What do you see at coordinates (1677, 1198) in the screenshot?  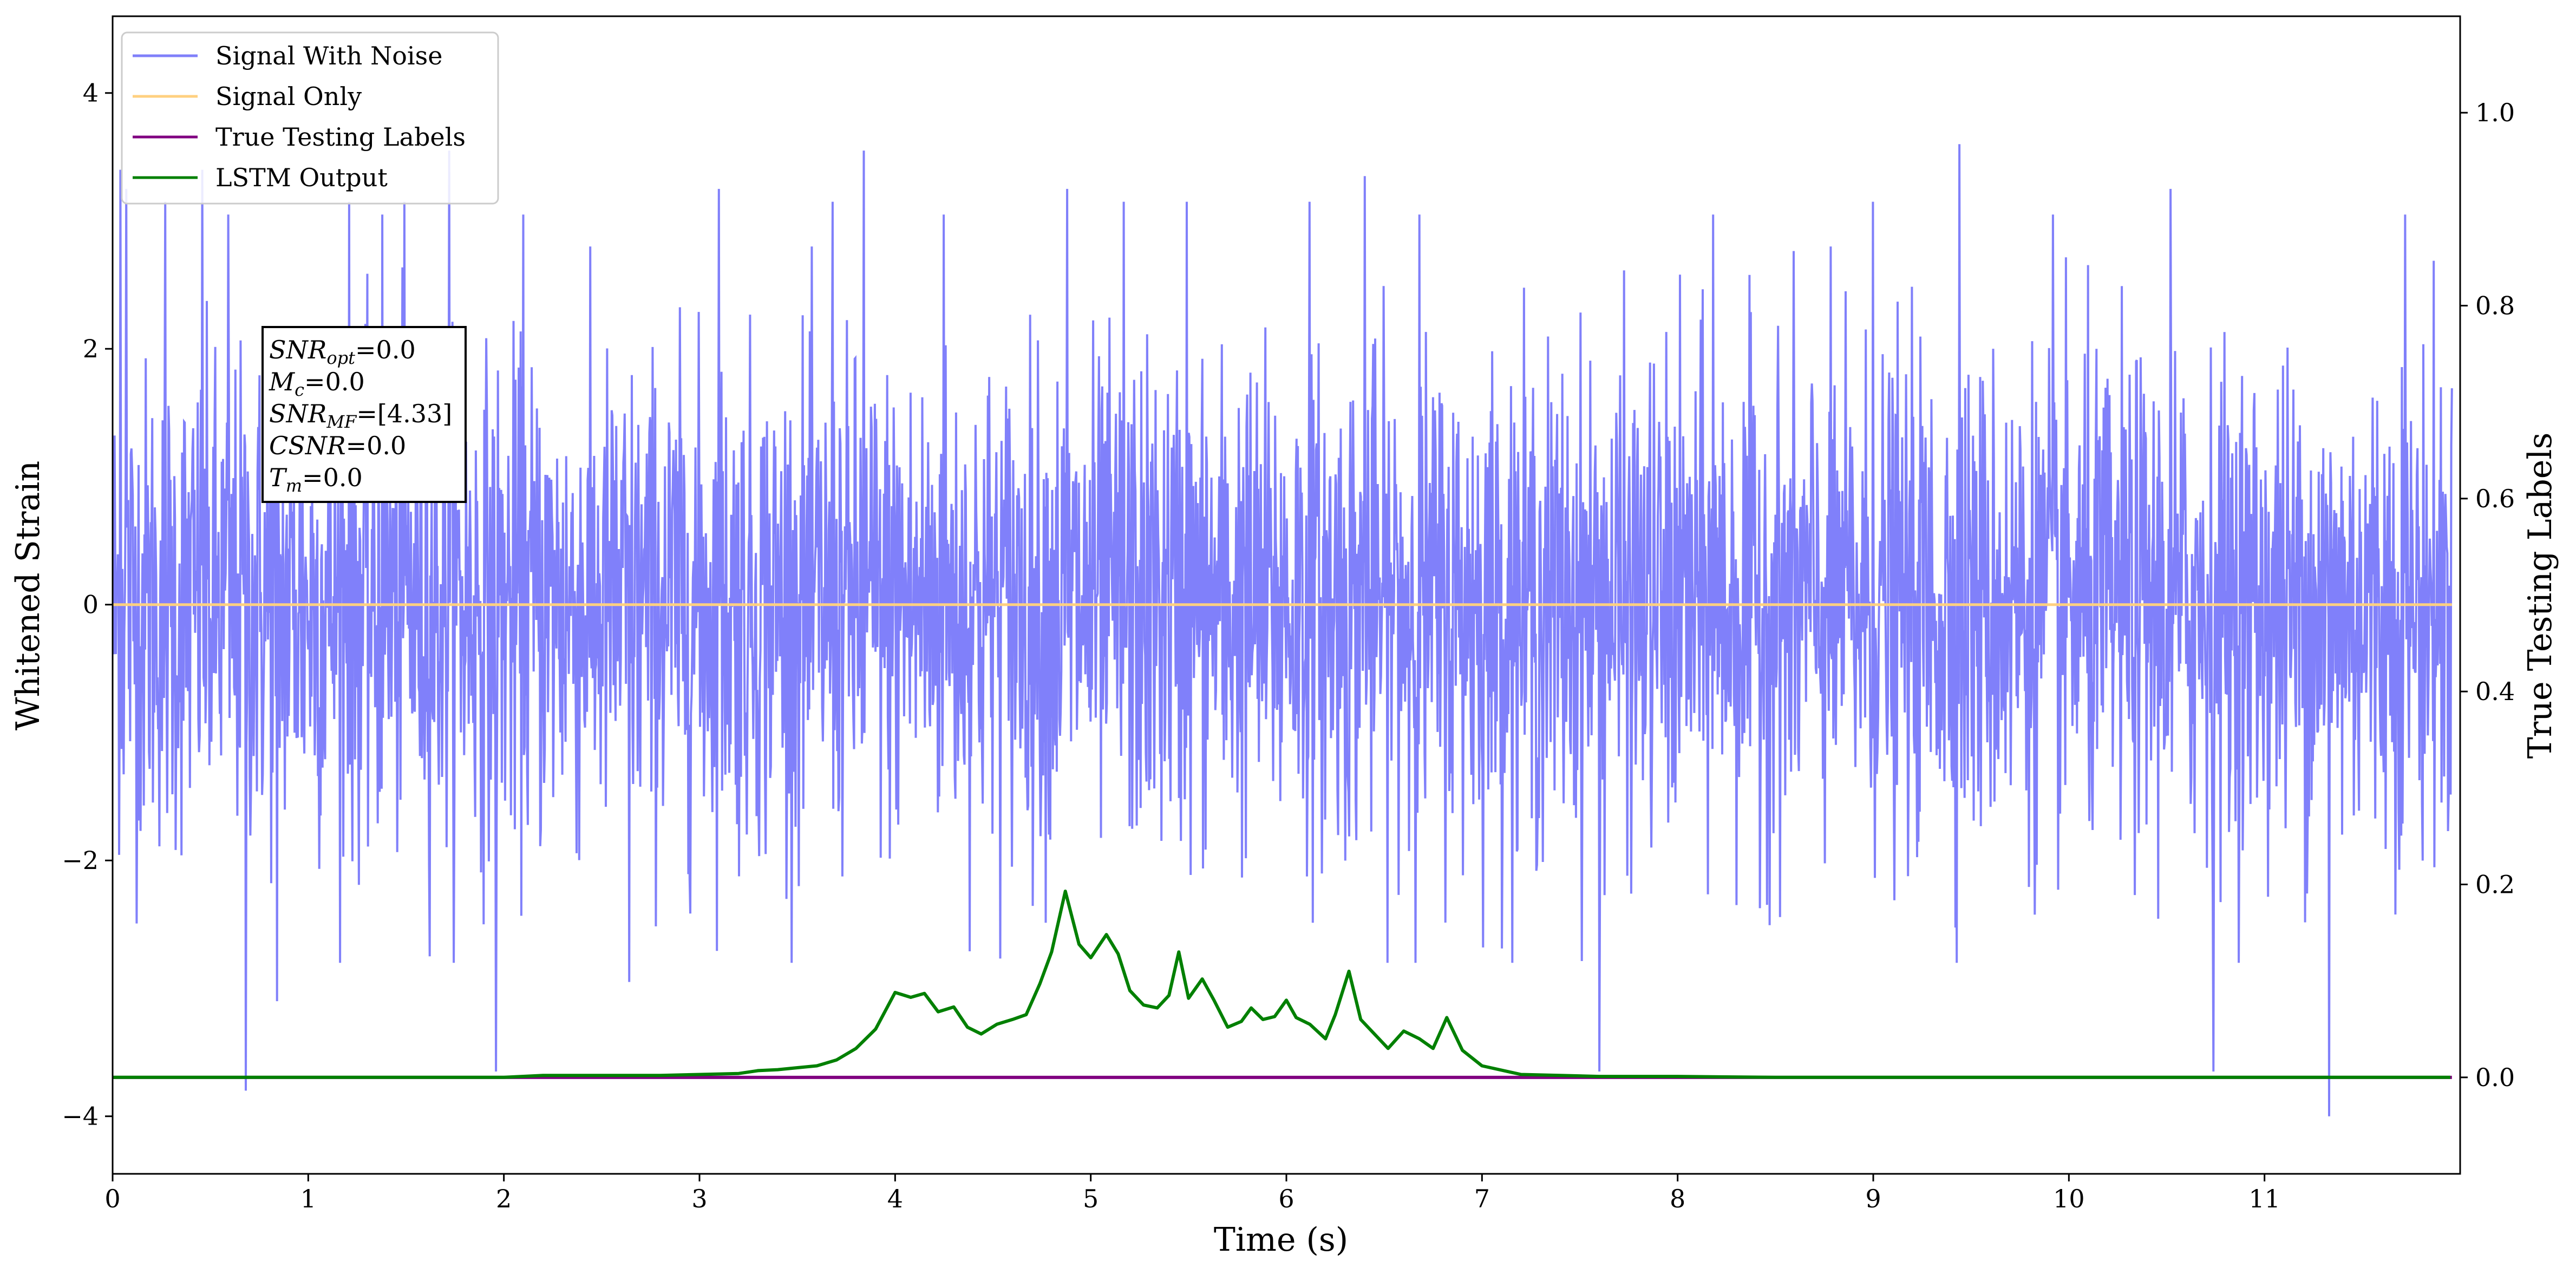 I see `x-tick-label: 8` at bounding box center [1677, 1198].